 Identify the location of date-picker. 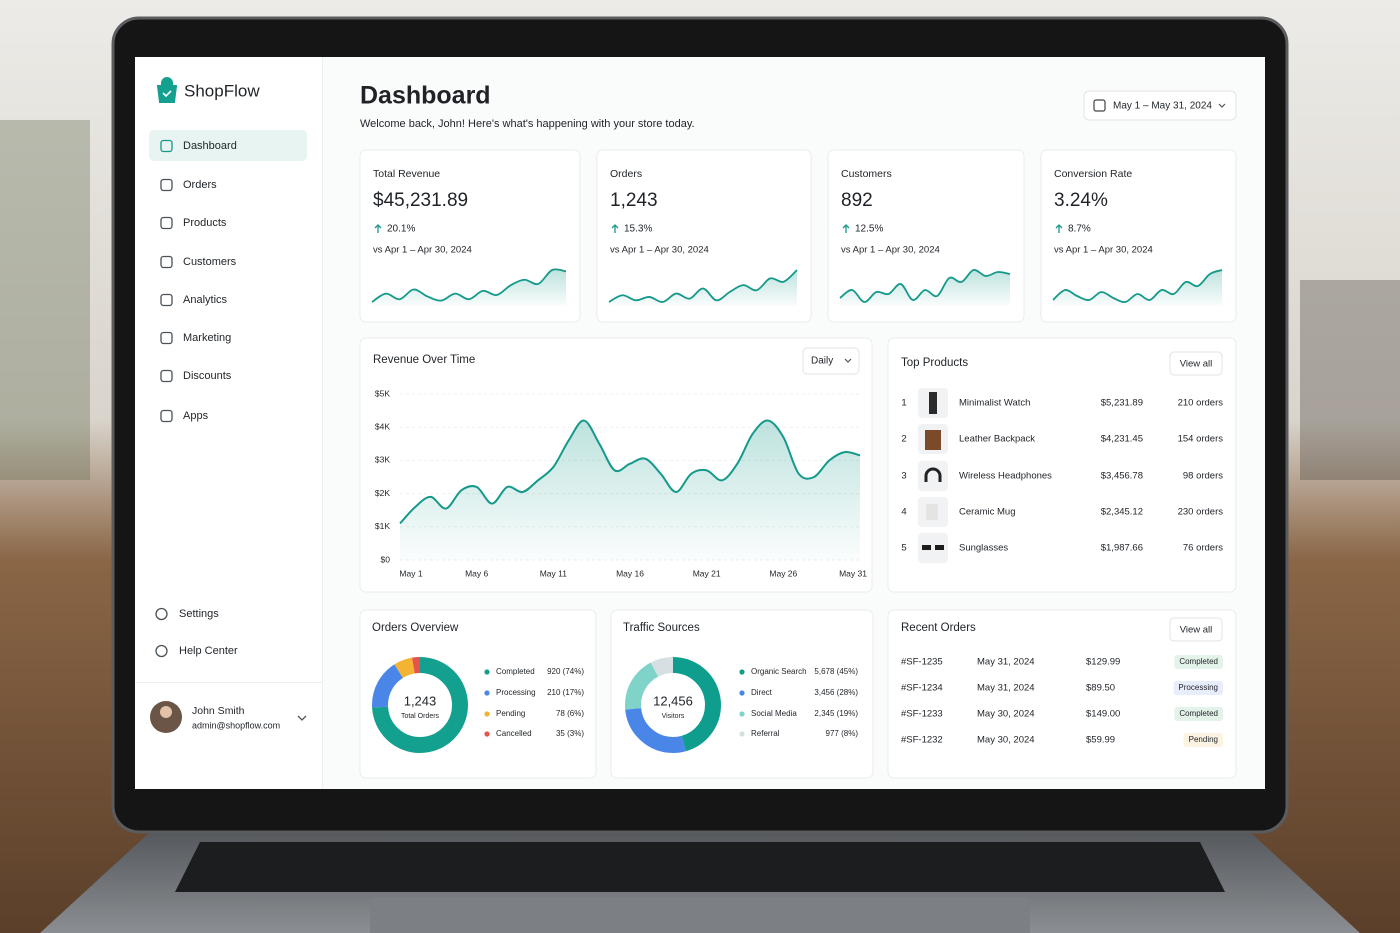
(1160, 105).